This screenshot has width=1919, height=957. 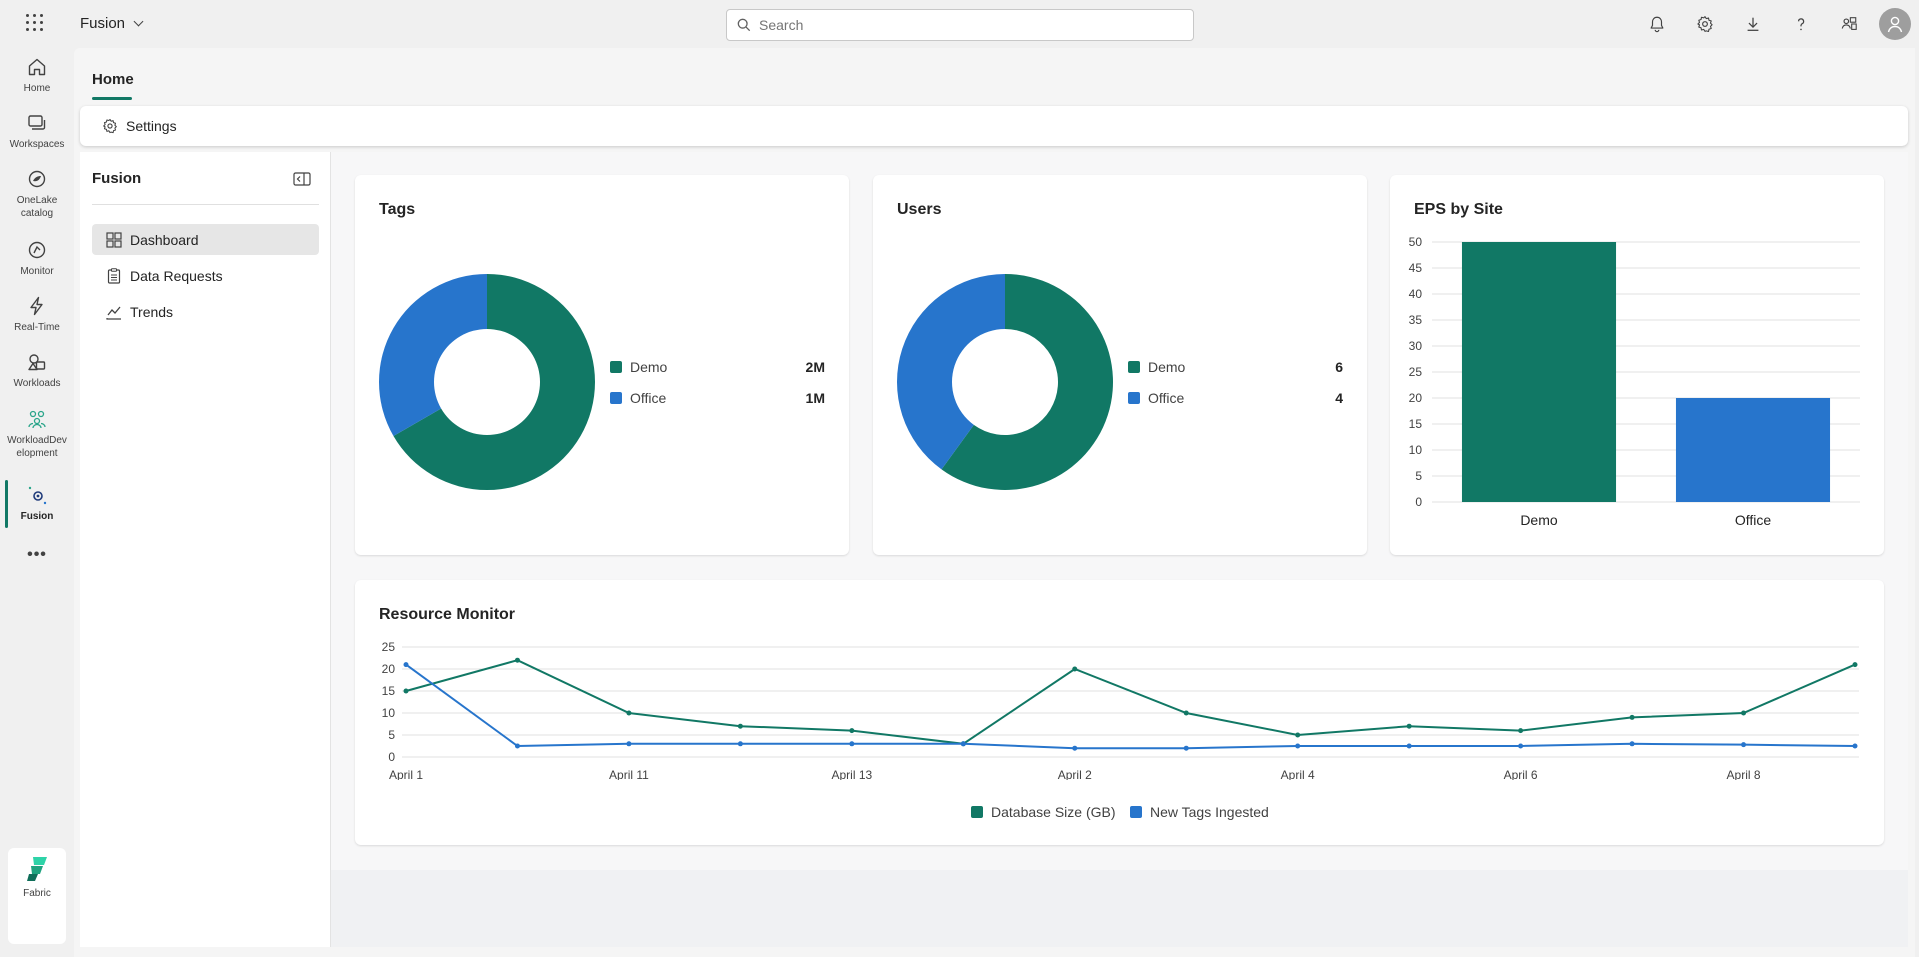 What do you see at coordinates (302, 179) in the screenshot?
I see `collapse-panel-icon` at bounding box center [302, 179].